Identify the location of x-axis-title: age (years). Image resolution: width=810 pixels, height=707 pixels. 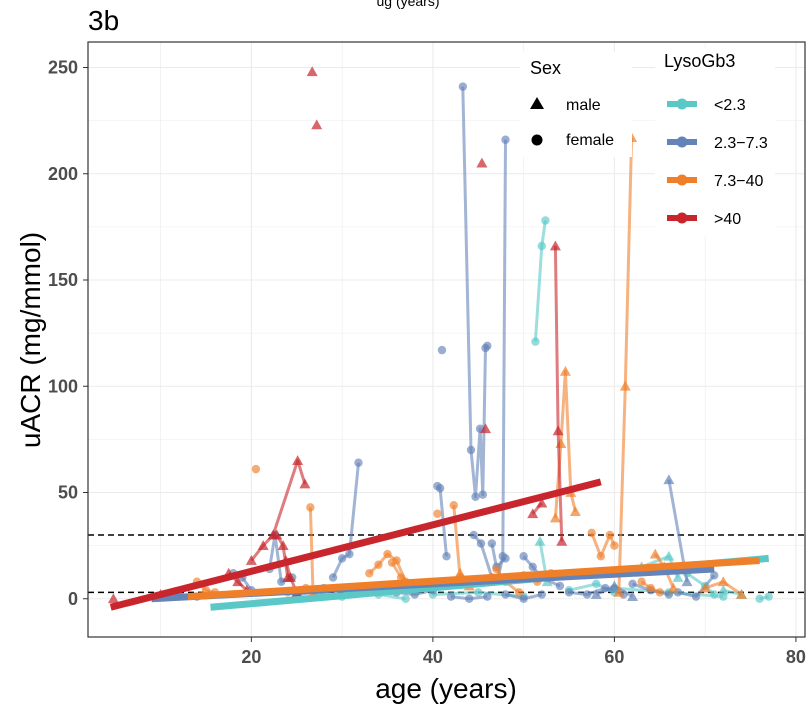
(446, 688).